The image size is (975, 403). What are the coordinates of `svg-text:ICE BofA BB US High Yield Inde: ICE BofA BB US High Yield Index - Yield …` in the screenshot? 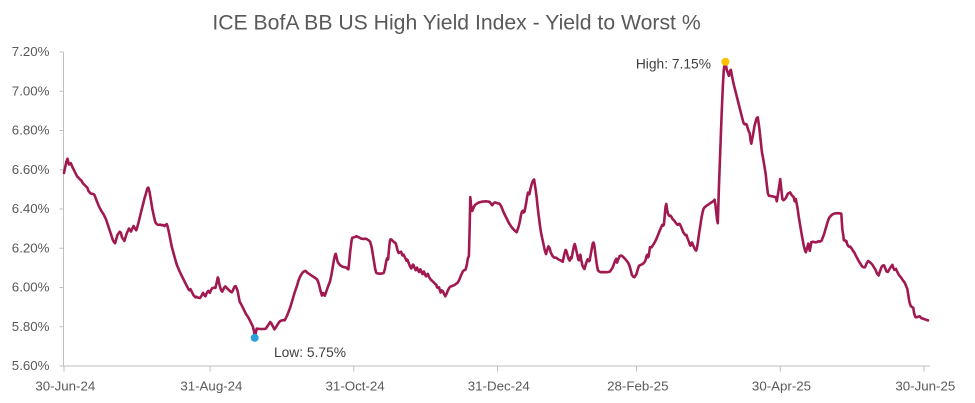 It's located at (456, 23).